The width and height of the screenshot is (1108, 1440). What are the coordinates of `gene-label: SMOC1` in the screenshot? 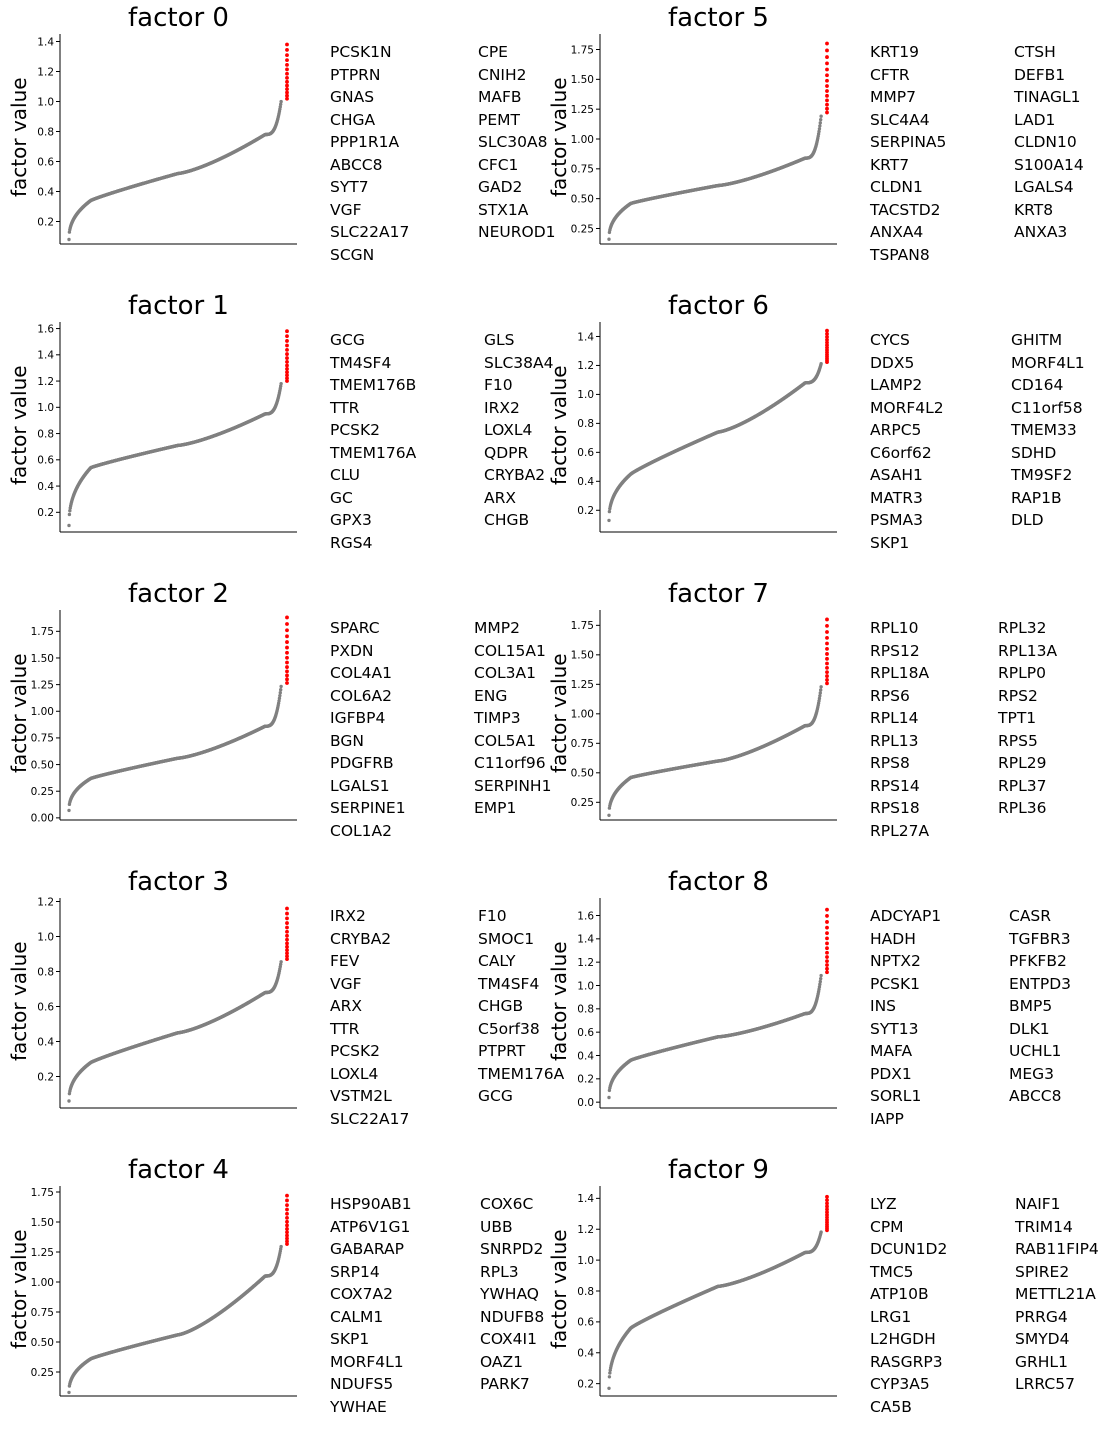 It's located at (506, 939).